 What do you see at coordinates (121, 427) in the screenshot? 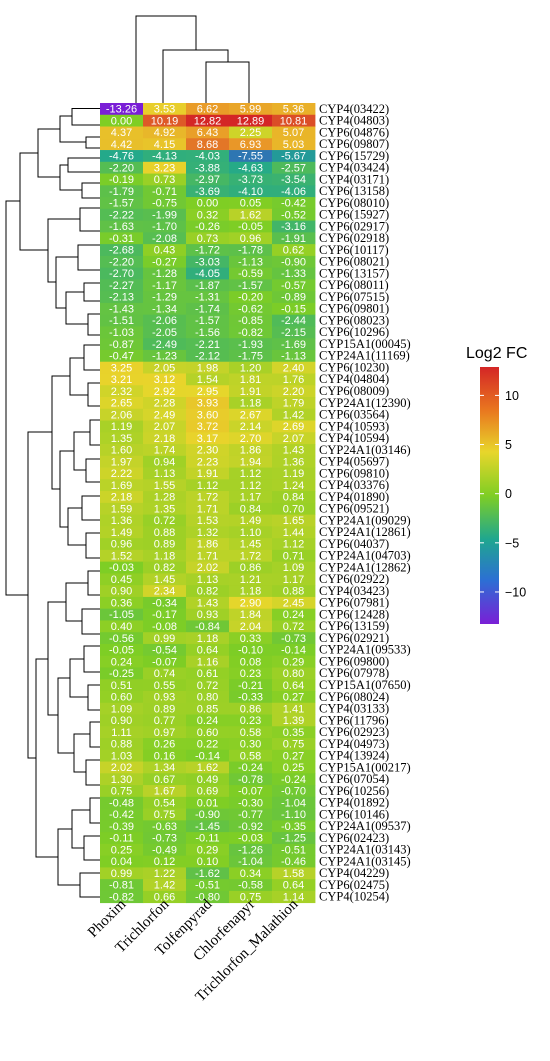
I see `cell-value-label: 1.19` at bounding box center [121, 427].